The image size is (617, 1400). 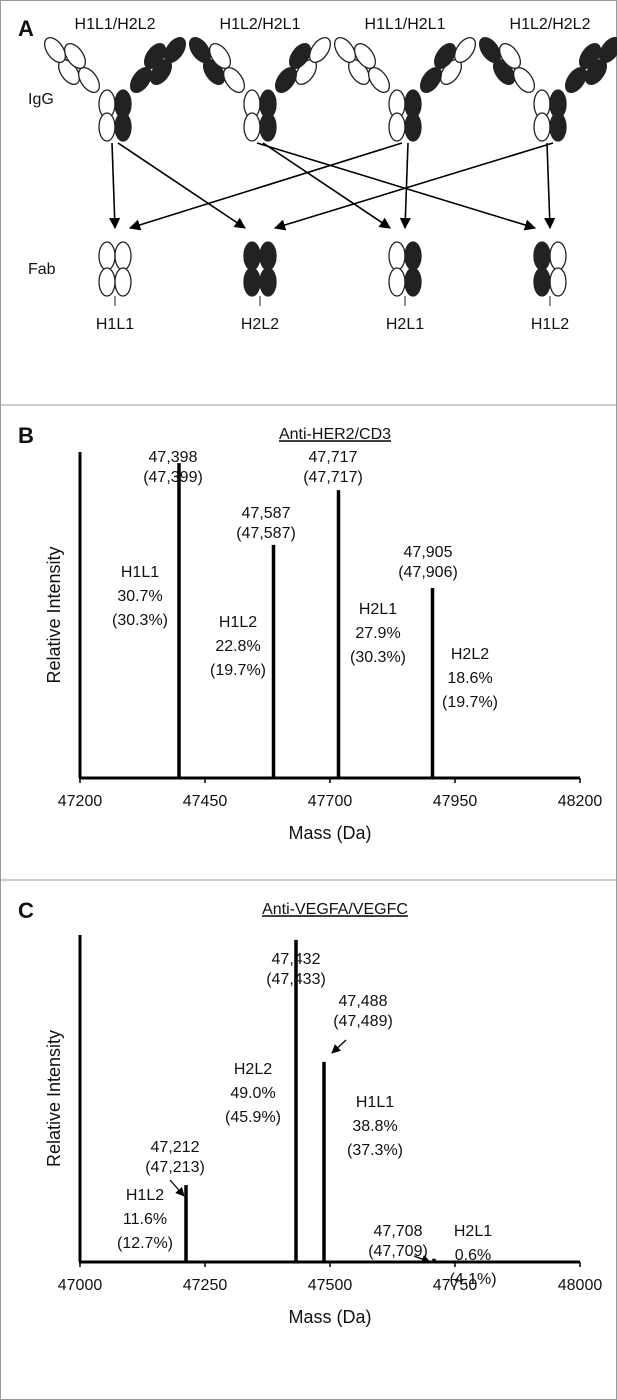 What do you see at coordinates (405, 24) in the screenshot?
I see `igg-name: H1L1/H2L1` at bounding box center [405, 24].